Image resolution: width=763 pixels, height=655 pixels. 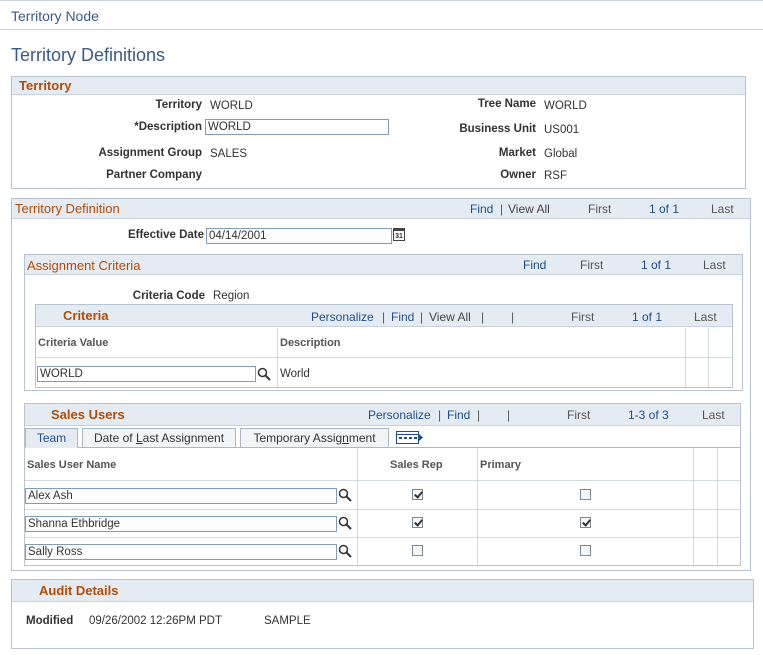 I want to click on owner-label: Owner, so click(x=518, y=175).